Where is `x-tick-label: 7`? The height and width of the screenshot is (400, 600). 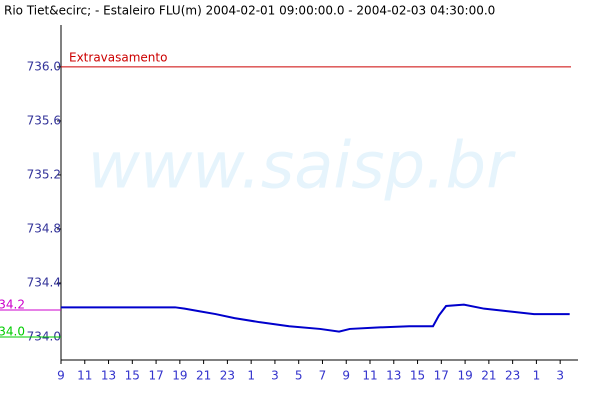 x-tick-label: 7 is located at coordinates (323, 376).